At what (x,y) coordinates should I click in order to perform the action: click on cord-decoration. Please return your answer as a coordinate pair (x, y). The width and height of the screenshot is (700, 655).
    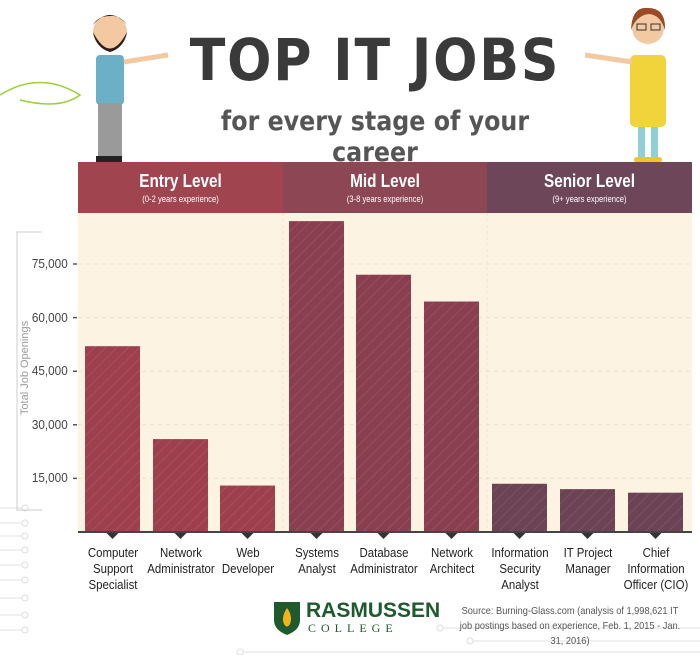
    Looking at the image, I should click on (41, 93).